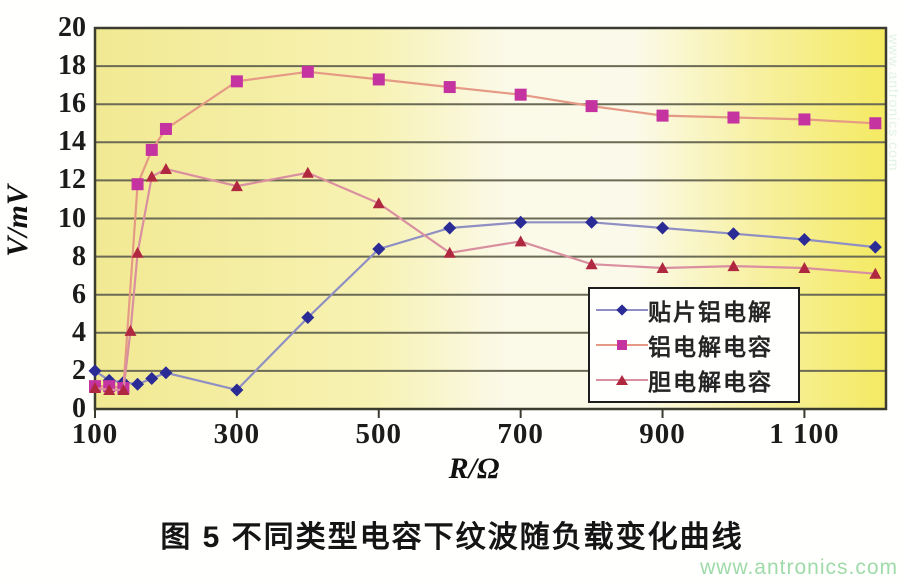 The height and width of the screenshot is (582, 904). Describe the element at coordinates (474, 468) in the screenshot. I see `x-axis-label: R/Ω` at that location.